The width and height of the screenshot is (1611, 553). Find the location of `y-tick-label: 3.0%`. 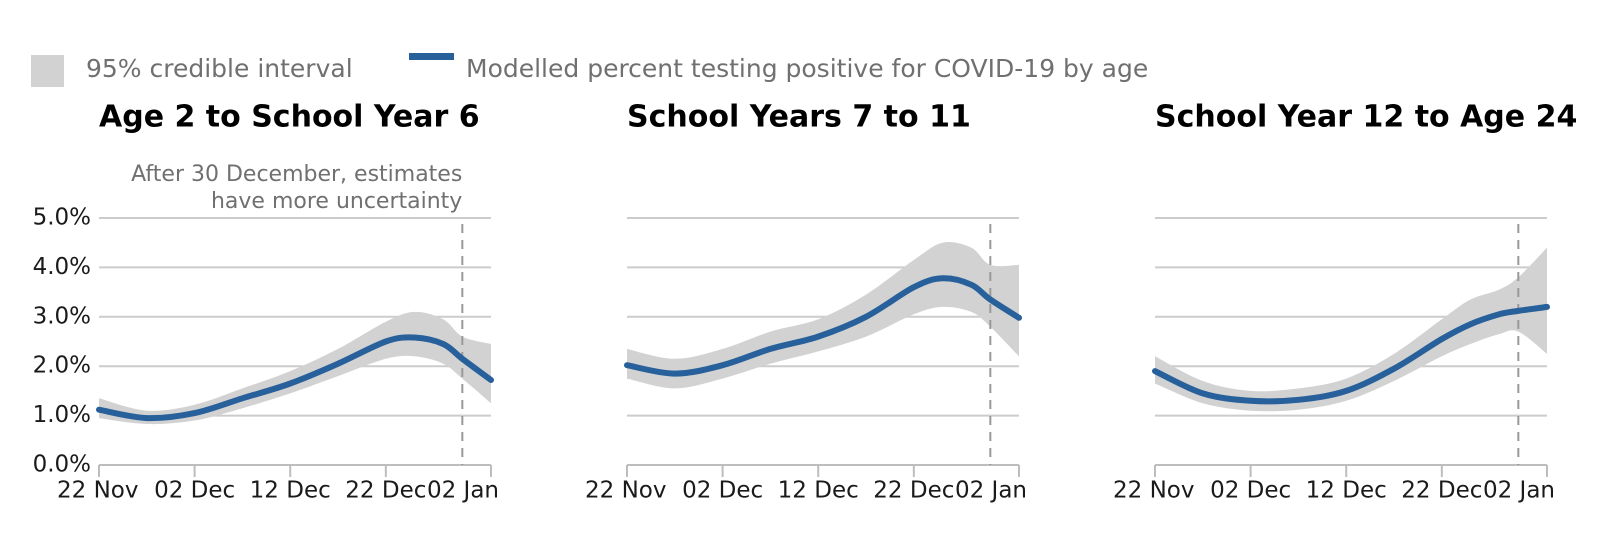

y-tick-label: 3.0% is located at coordinates (62, 316).